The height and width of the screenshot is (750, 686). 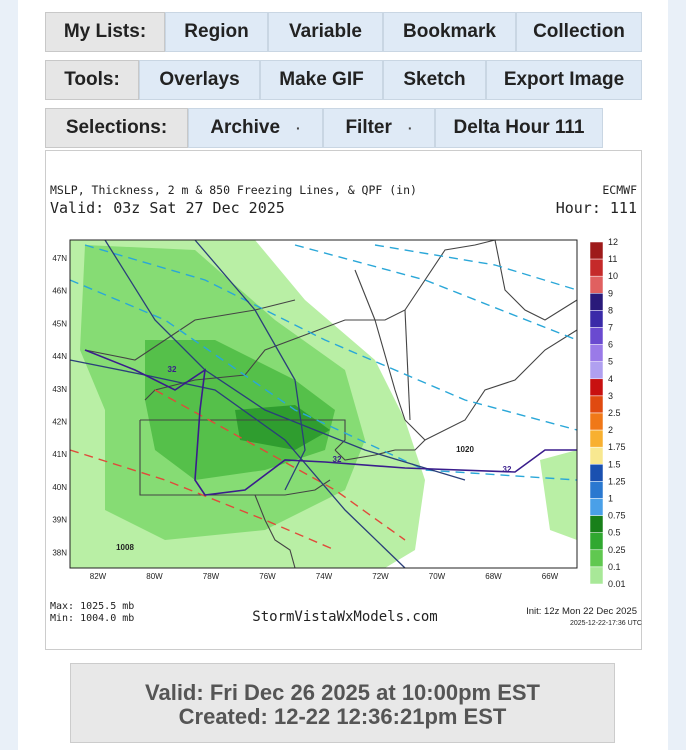 I want to click on lon-label: 82W, so click(x=98, y=576).